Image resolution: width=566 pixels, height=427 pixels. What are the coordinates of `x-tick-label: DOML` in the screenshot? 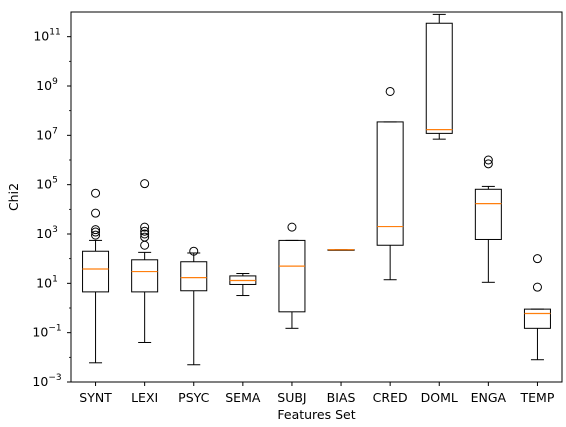 It's located at (439, 397).